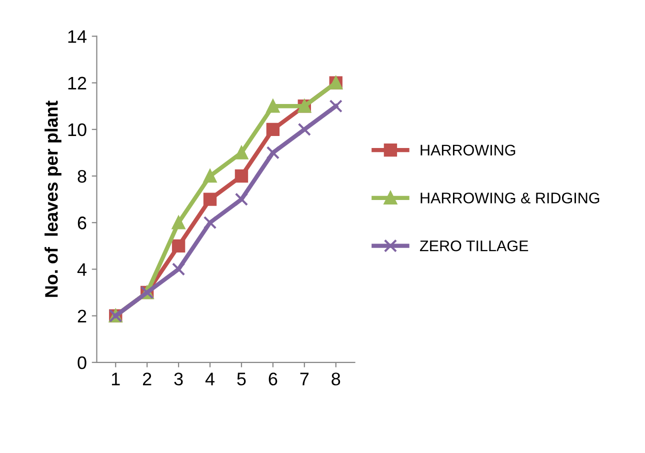 This screenshot has height=453, width=645. I want to click on y-tick-label: 4, so click(81, 269).